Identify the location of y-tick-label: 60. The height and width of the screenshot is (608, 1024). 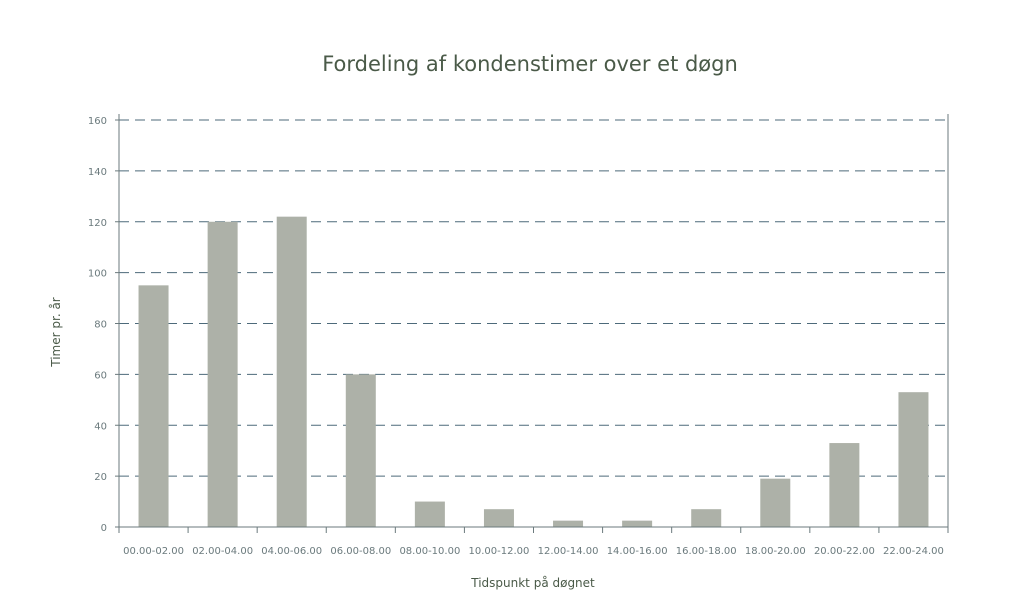
(100, 375).